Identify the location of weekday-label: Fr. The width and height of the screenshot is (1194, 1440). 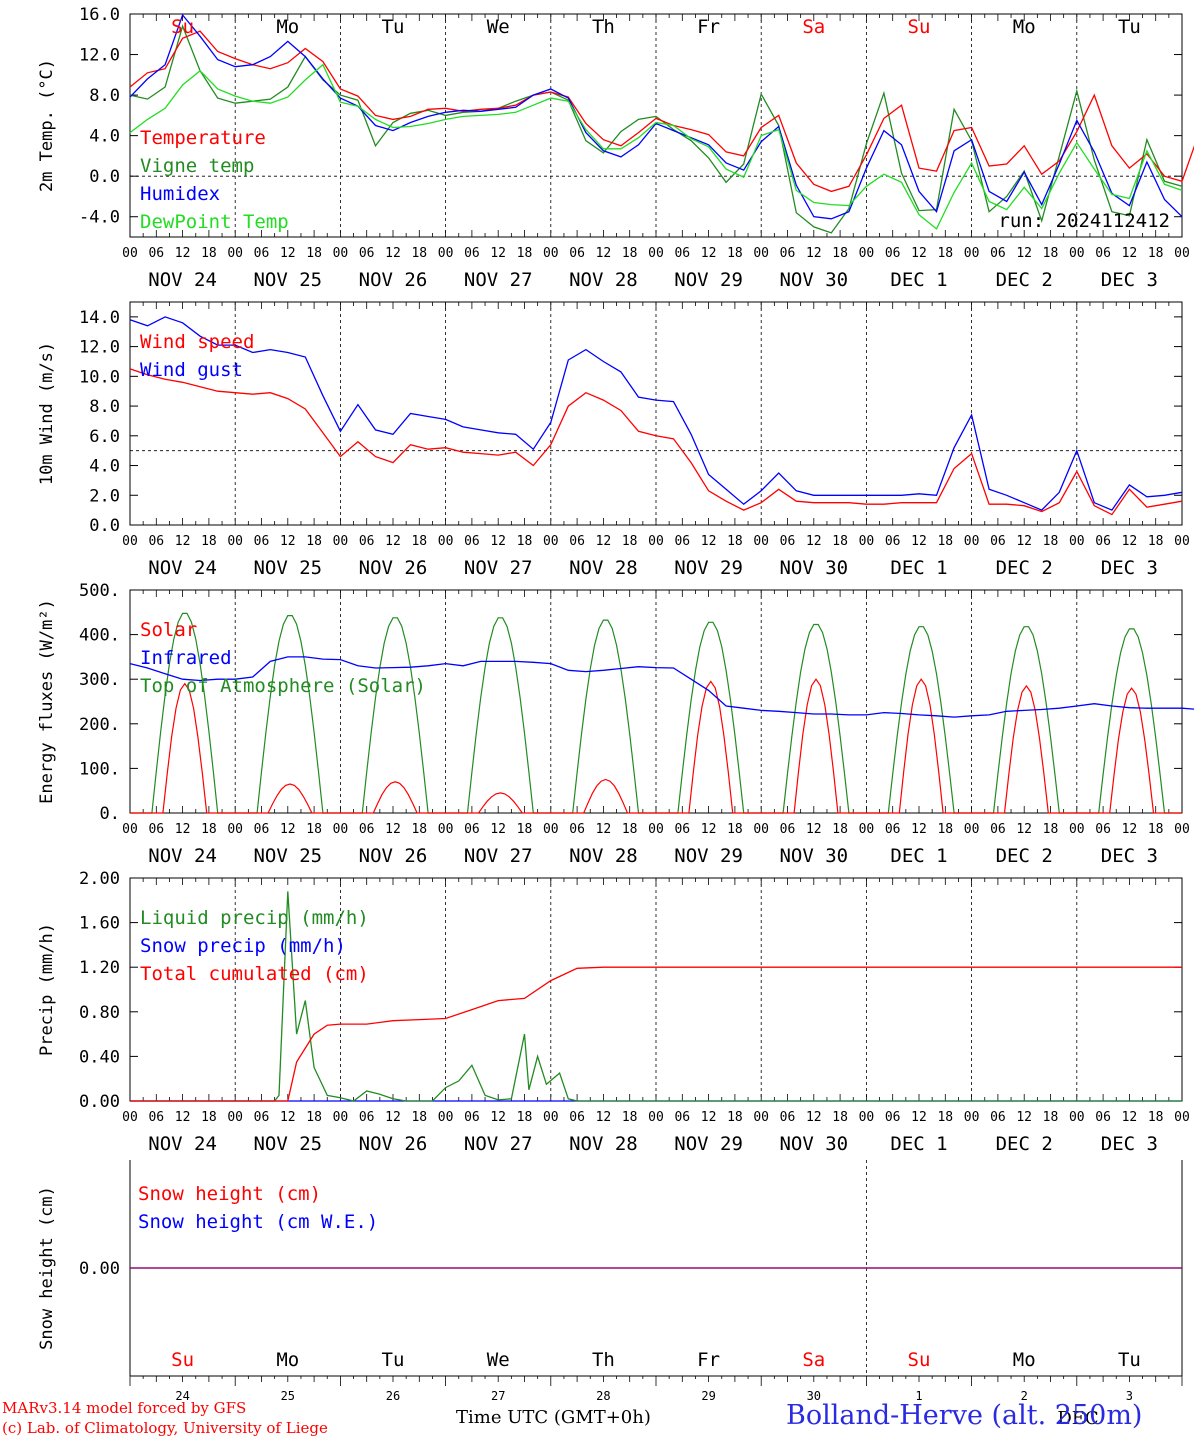
(708, 1360).